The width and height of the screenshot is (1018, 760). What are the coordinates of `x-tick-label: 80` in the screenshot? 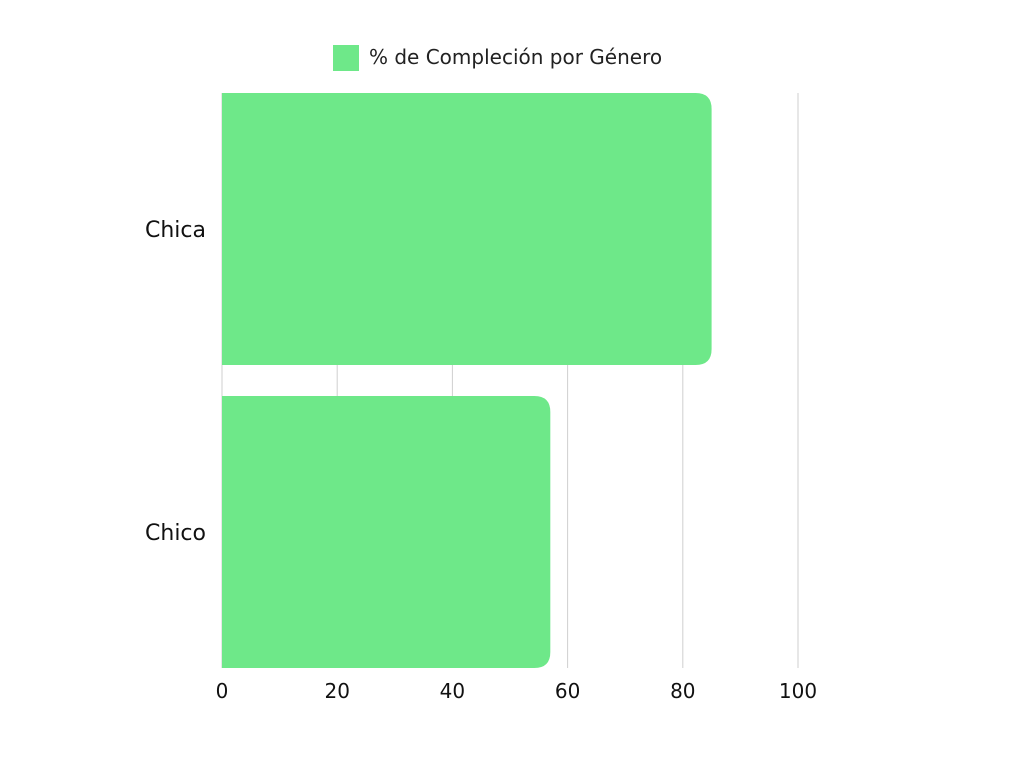 It's located at (682, 691).